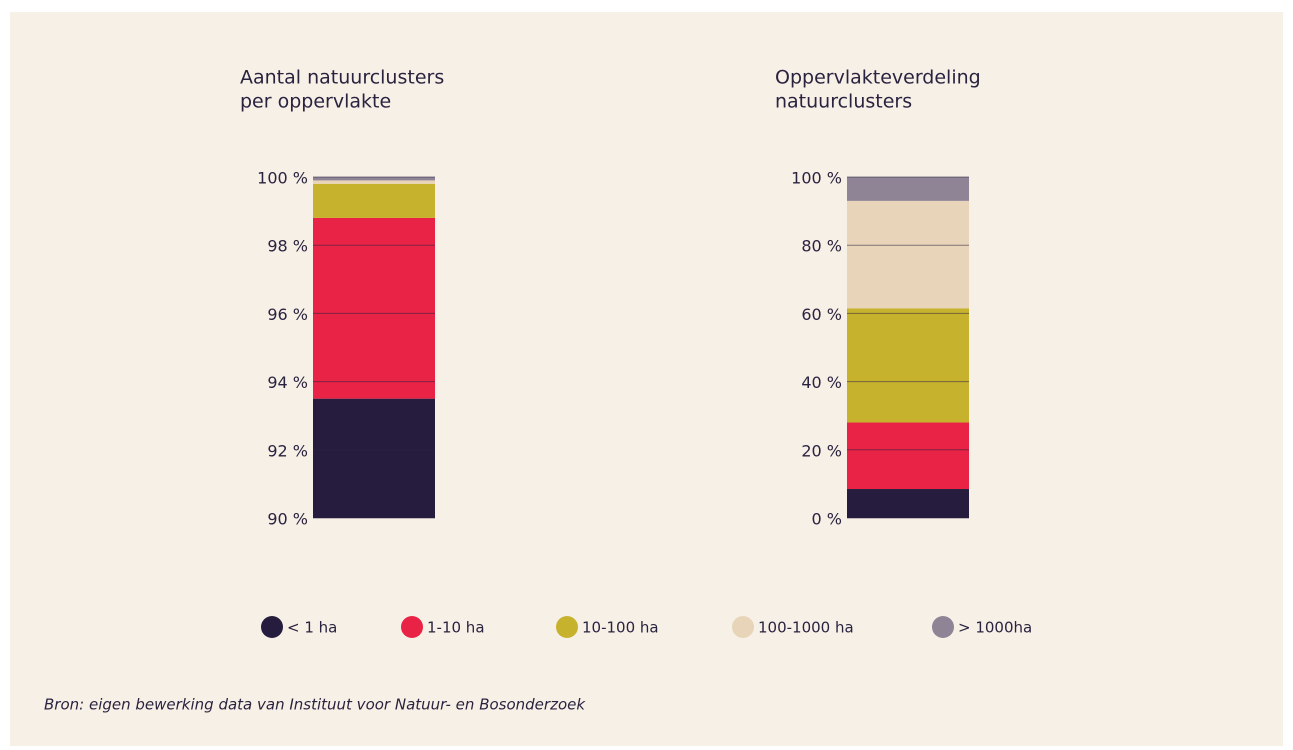  Describe the element at coordinates (312, 628) in the screenshot. I see `legend-label: < 1 ha` at that location.